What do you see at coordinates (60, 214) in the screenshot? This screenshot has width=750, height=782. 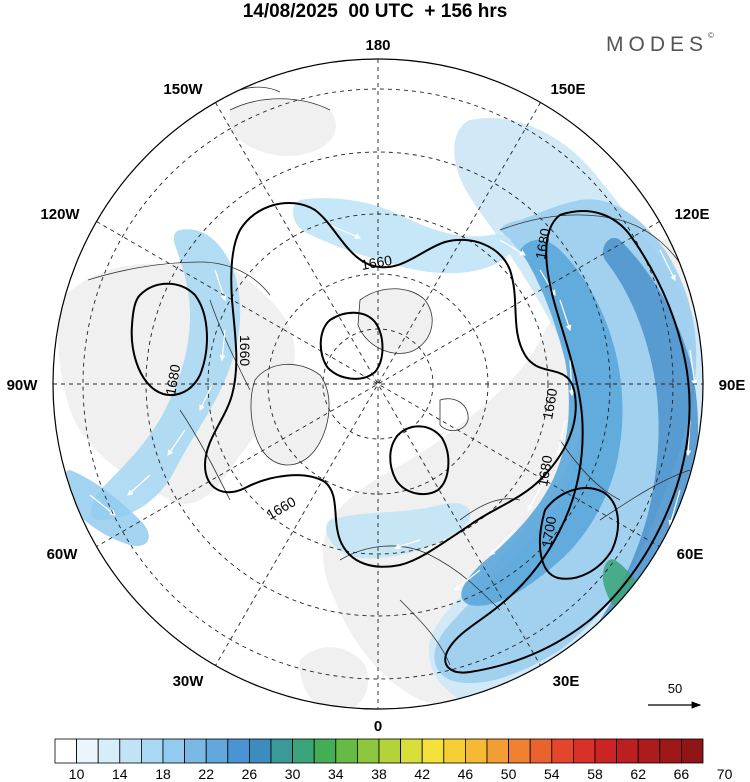 I see `lon-label-120w: 120W` at bounding box center [60, 214].